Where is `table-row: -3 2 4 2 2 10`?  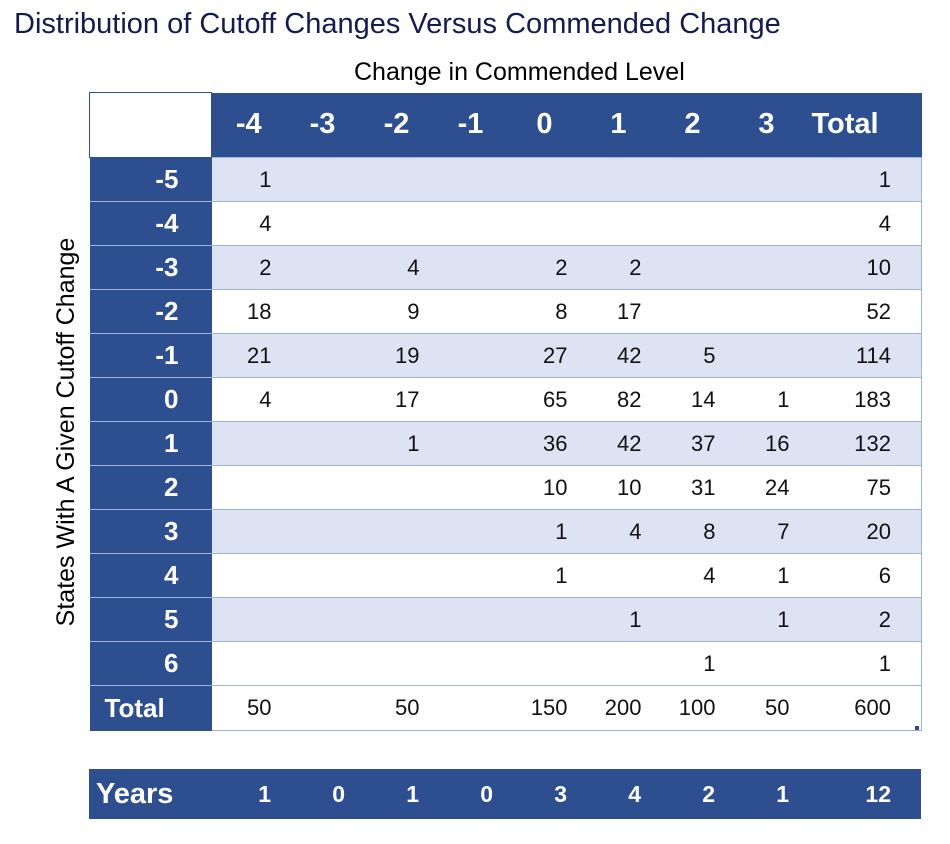
table-row: -3 2 4 2 2 10 is located at coordinates (505, 267).